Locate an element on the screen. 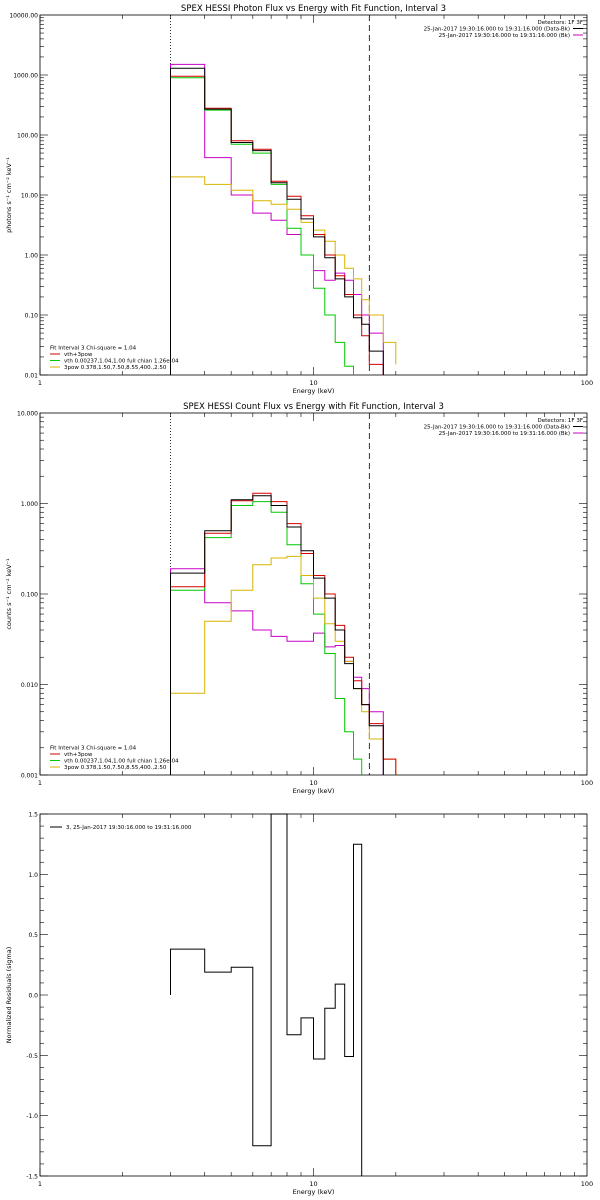  y-tick-label: 0.0 is located at coordinates (33, 996).